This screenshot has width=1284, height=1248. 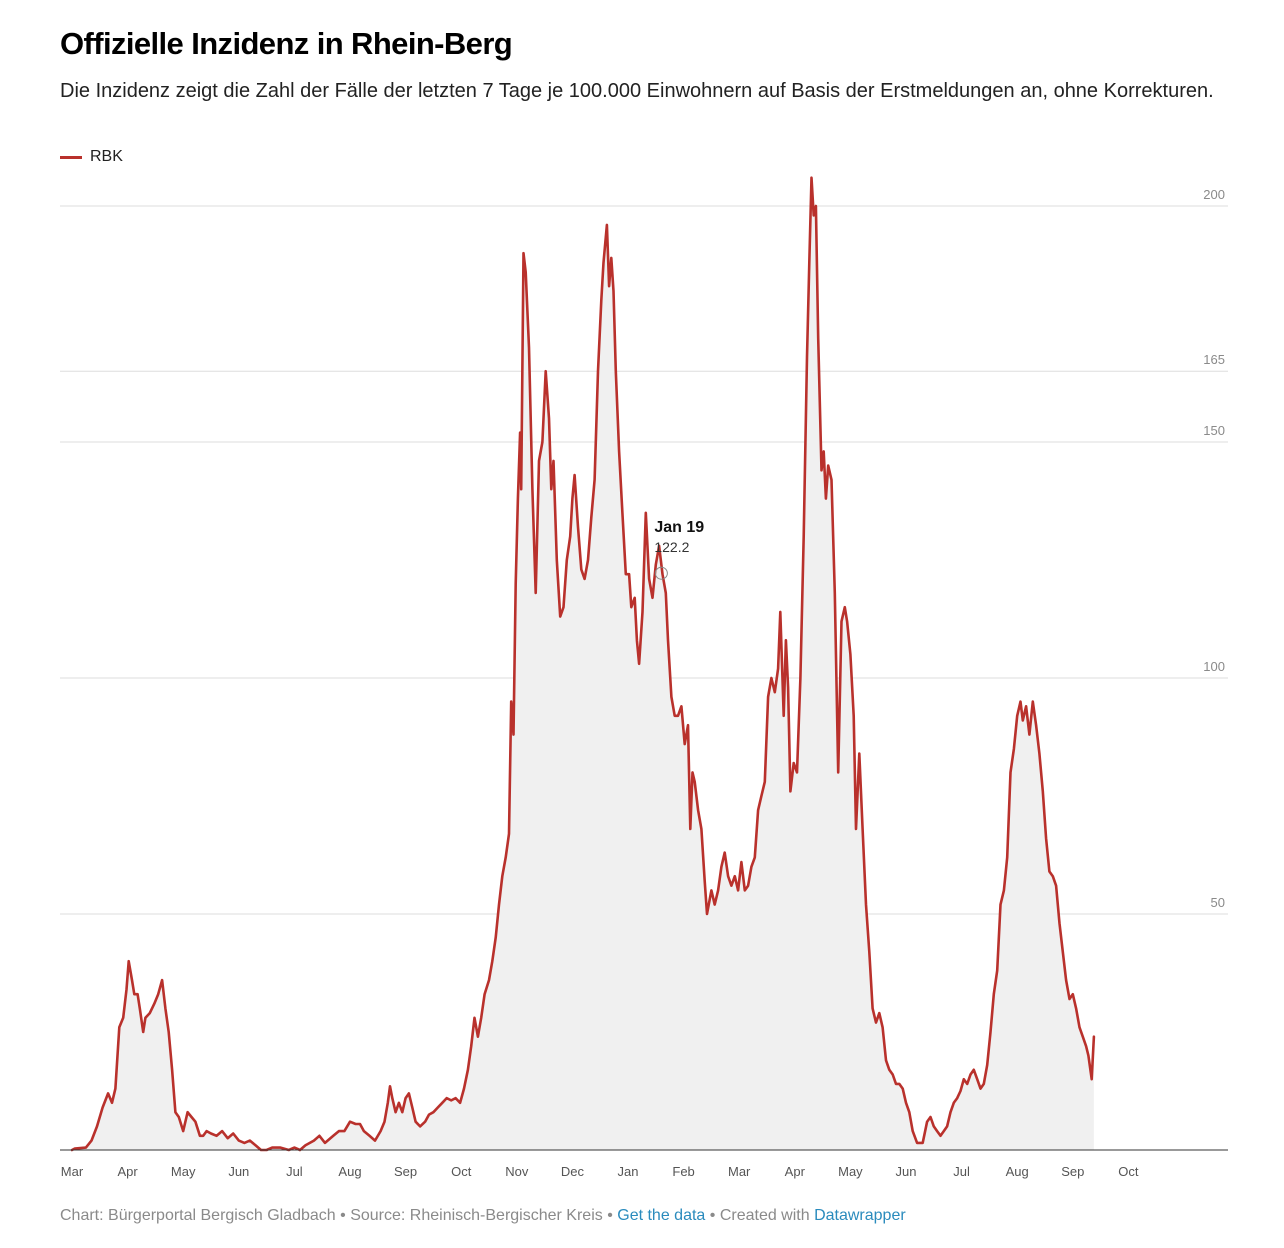 What do you see at coordinates (573, 1171) in the screenshot?
I see `x-tick-label-dec: Dec` at bounding box center [573, 1171].